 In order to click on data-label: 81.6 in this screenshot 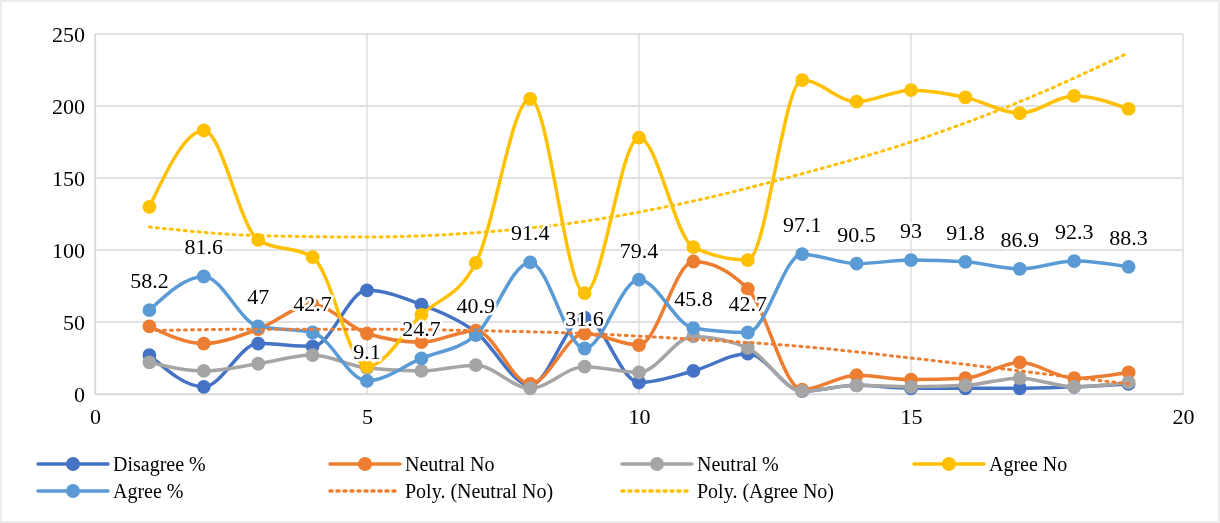, I will do `click(204, 247)`.